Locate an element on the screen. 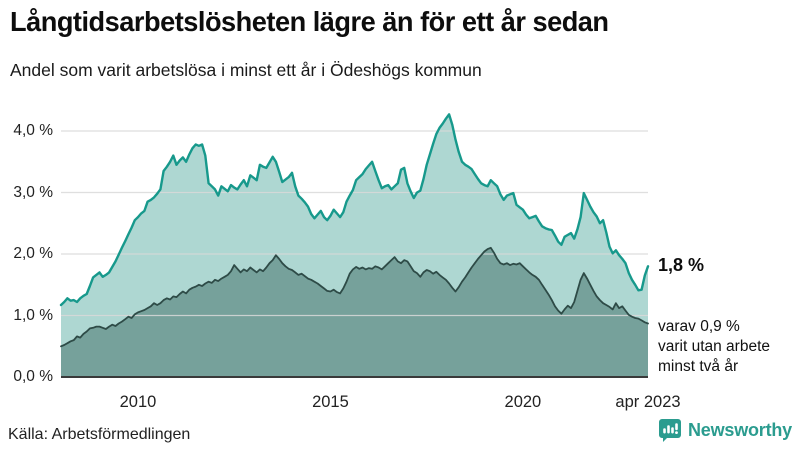 The height and width of the screenshot is (450, 800). newsworthy-icon is located at coordinates (669, 430).